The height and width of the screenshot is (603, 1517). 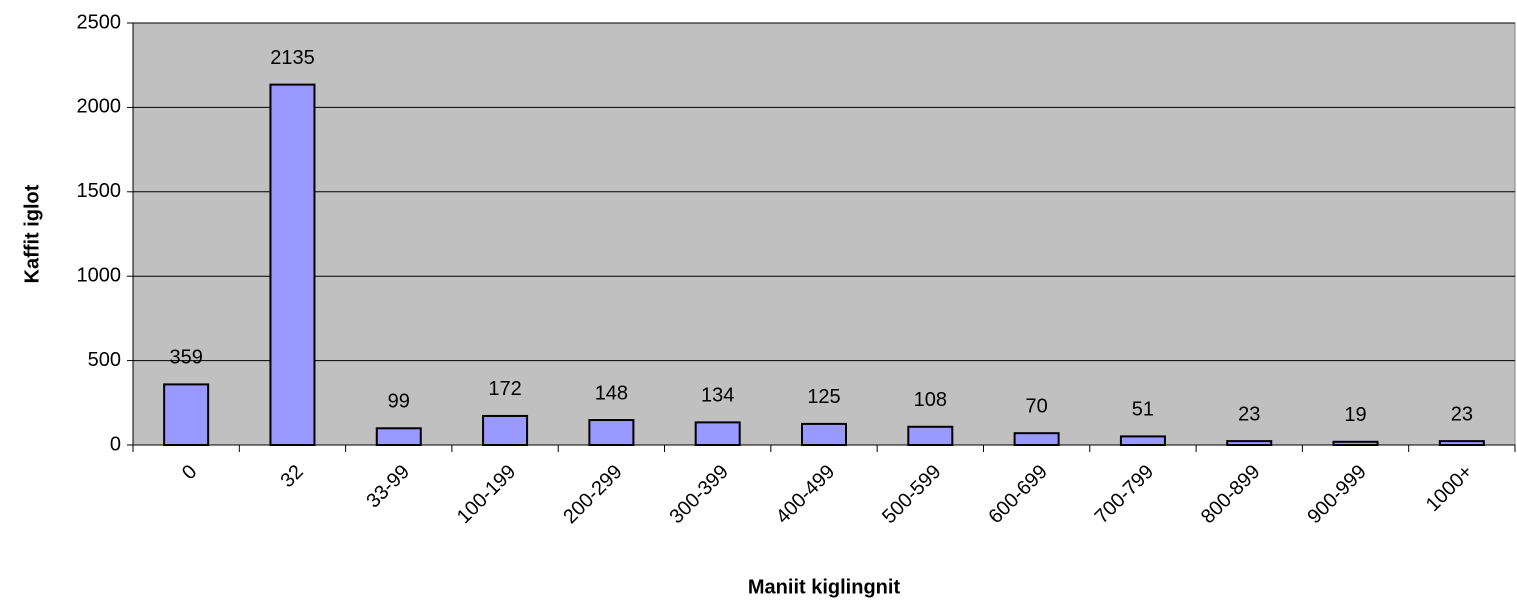 I want to click on x-tick-label: 200-299, so click(x=592, y=494).